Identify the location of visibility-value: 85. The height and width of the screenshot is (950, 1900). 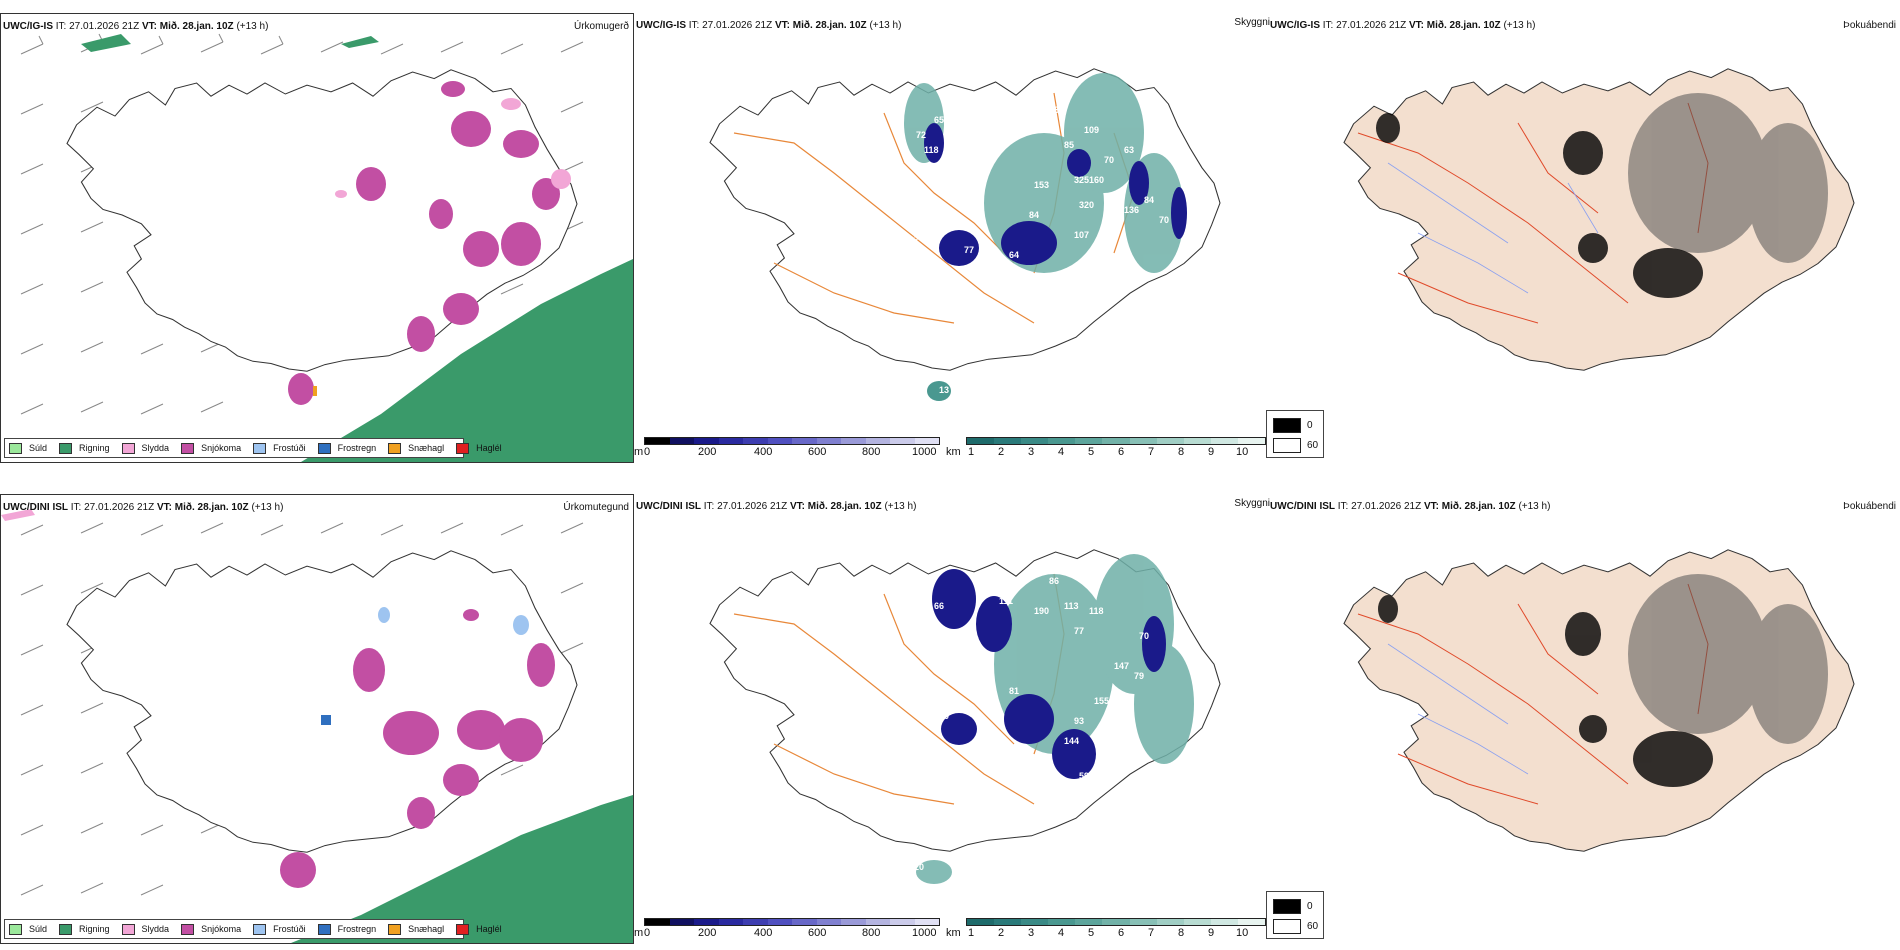
(1069, 145).